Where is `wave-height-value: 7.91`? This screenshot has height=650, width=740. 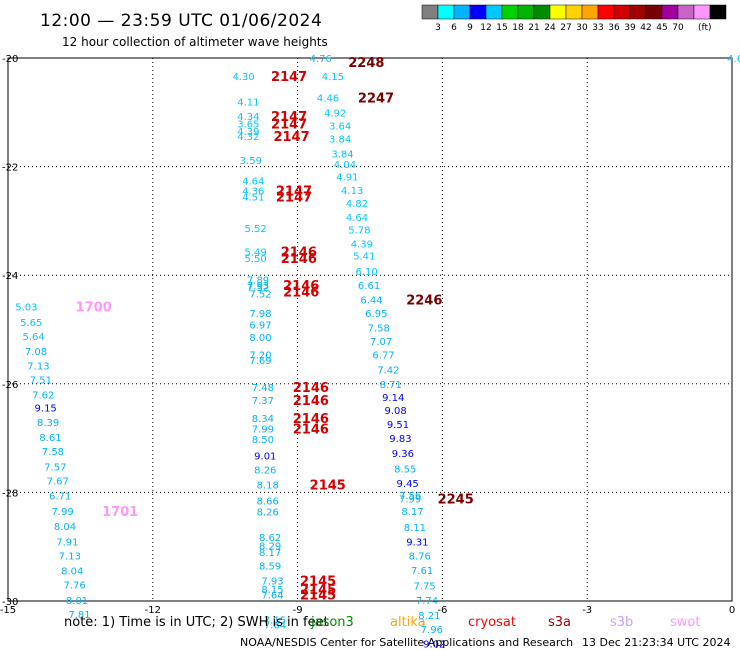 wave-height-value: 7.91 is located at coordinates (67, 542).